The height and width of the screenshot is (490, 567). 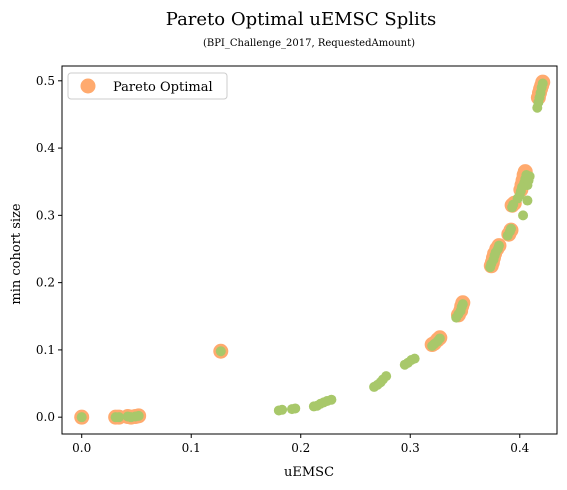 What do you see at coordinates (309, 472) in the screenshot?
I see `x-axis-label: uEMSC` at bounding box center [309, 472].